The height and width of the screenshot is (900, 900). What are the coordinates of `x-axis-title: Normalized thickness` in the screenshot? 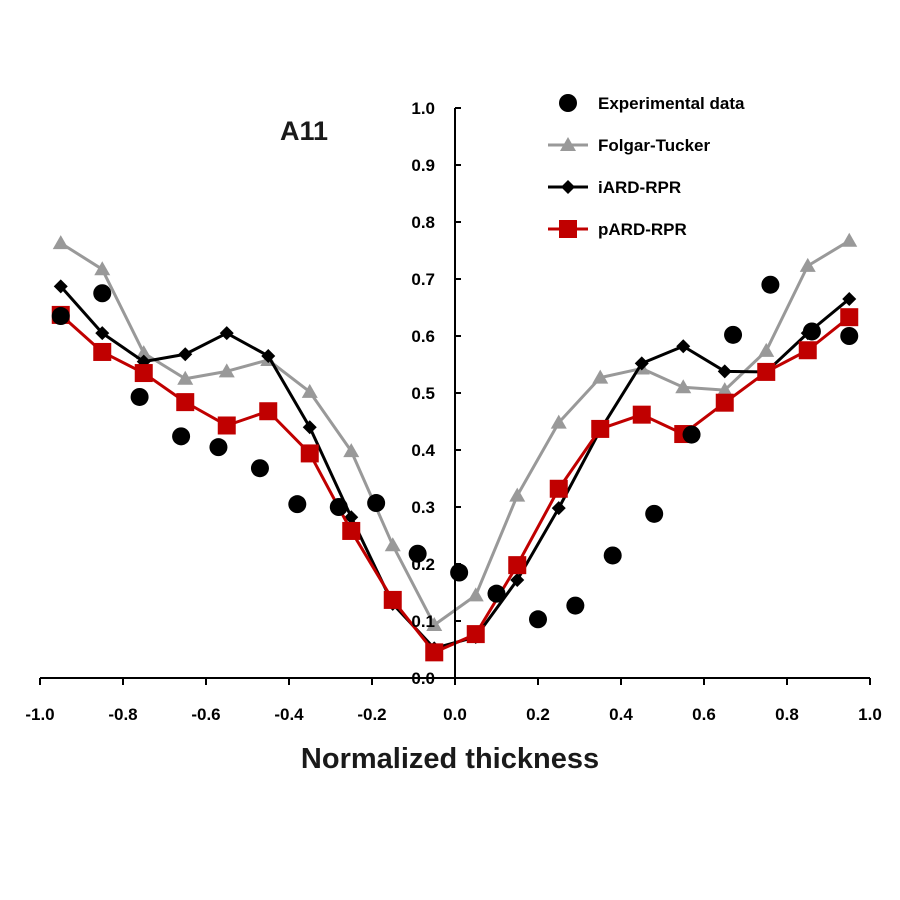 It's located at (450, 759).